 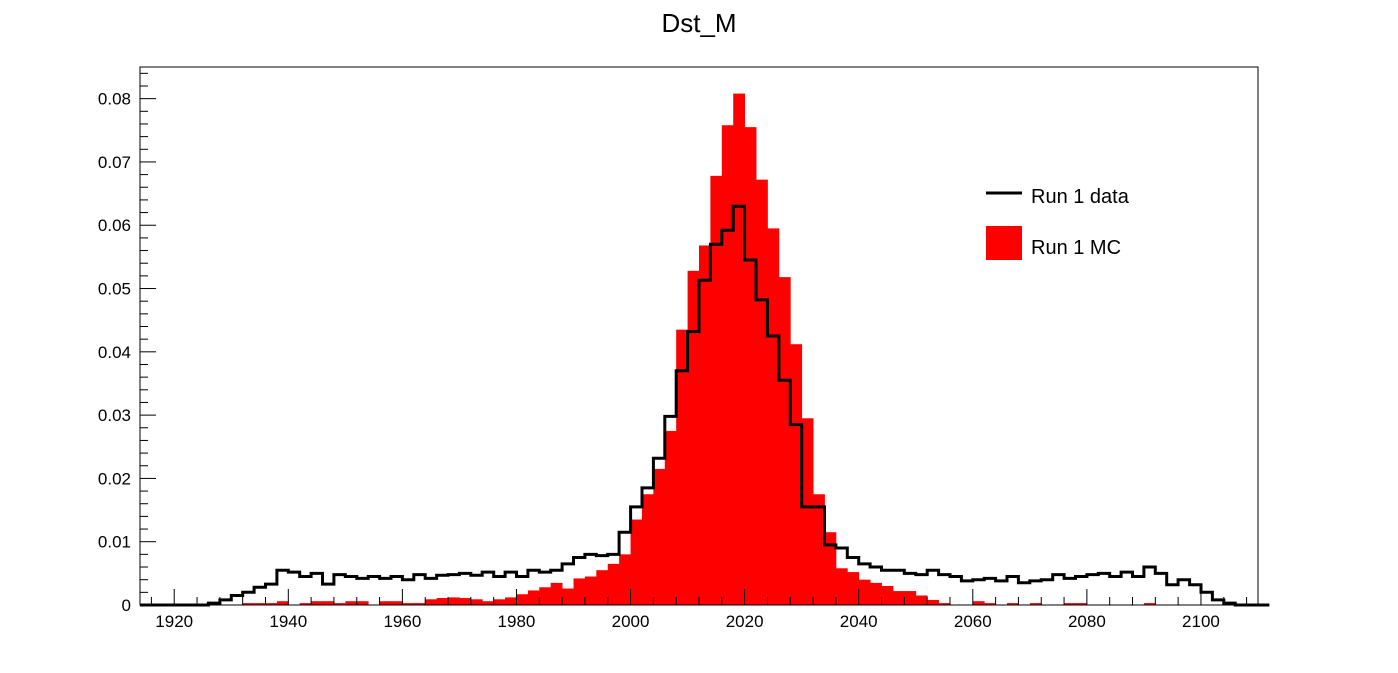 What do you see at coordinates (126, 605) in the screenshot?
I see `y-tick-label: 0` at bounding box center [126, 605].